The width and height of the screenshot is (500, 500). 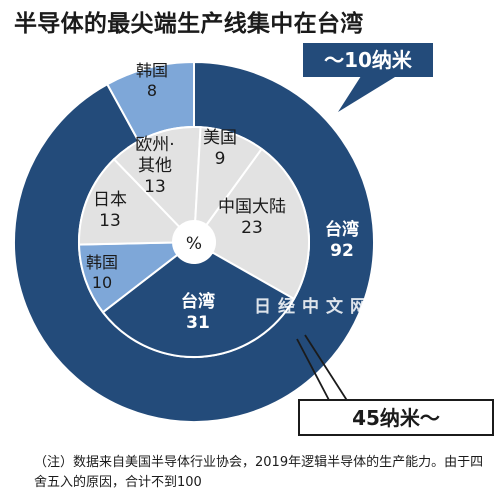 What do you see at coordinates (102, 282) in the screenshot?
I see `inner-slice-value-2: 10` at bounding box center [102, 282].